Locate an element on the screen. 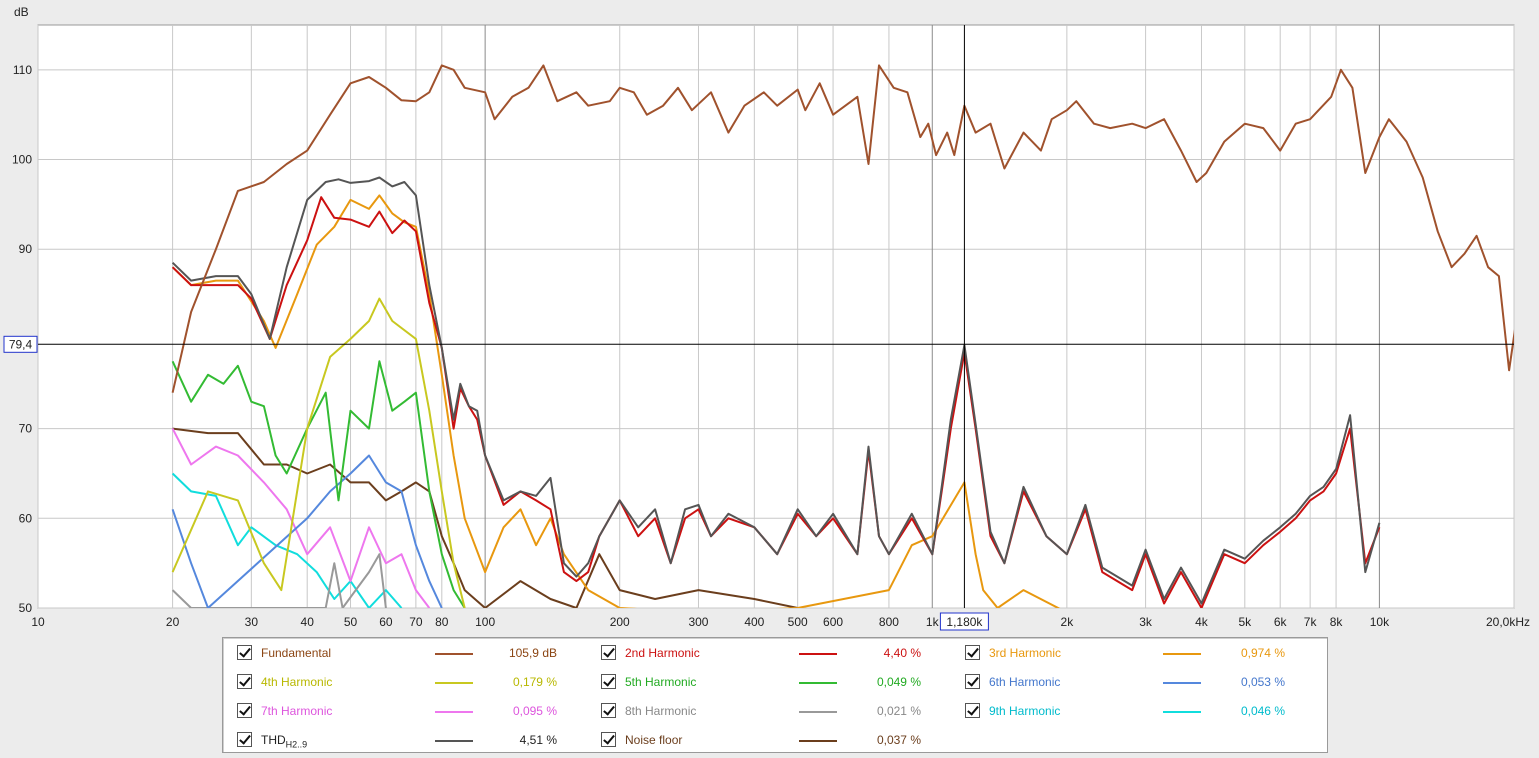  legend-item-7th-harmonic: 7th Harmonic 0,095 % is located at coordinates (407, 712).